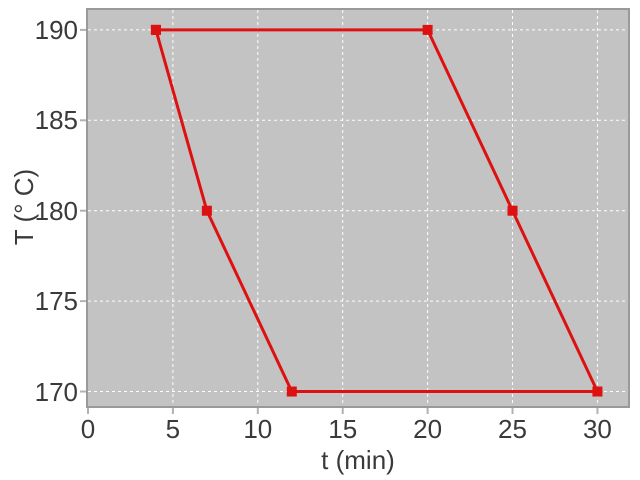 The width and height of the screenshot is (640, 480). I want to click on x-tick-label: 5, so click(173, 429).